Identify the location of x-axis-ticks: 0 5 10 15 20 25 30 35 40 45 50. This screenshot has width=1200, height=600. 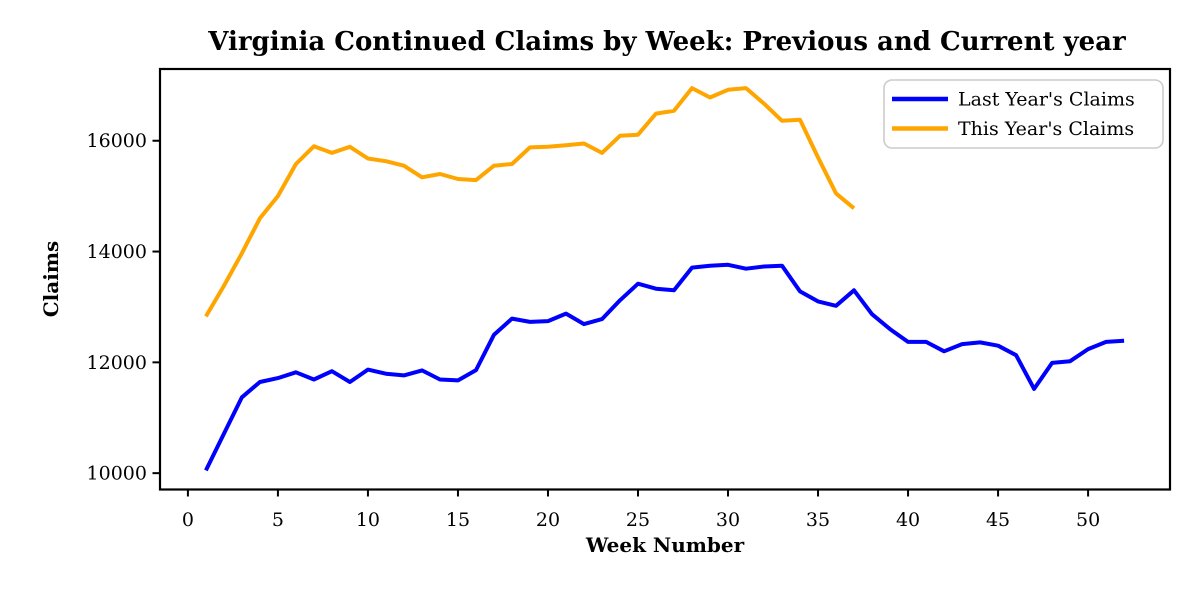
(641, 510).